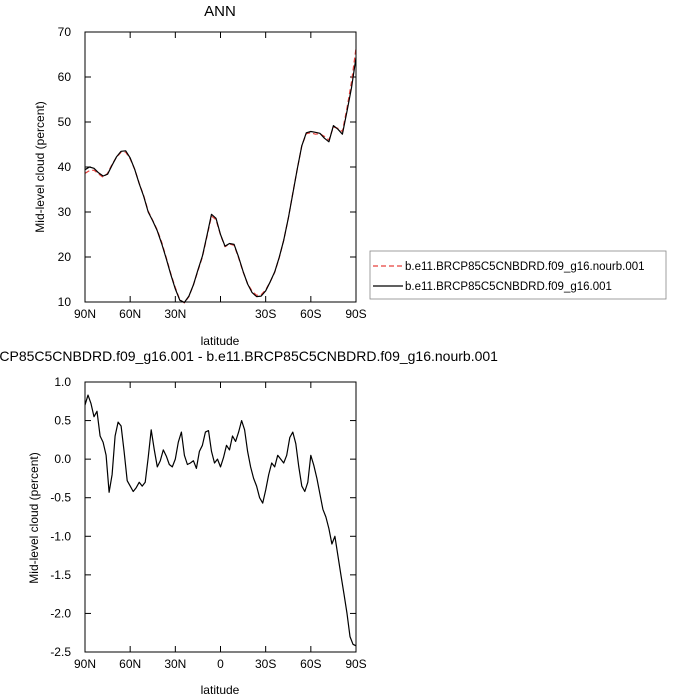 The width and height of the screenshot is (700, 700). I want to click on bottom-chart-ytick-label: -2.5, so click(60, 652).